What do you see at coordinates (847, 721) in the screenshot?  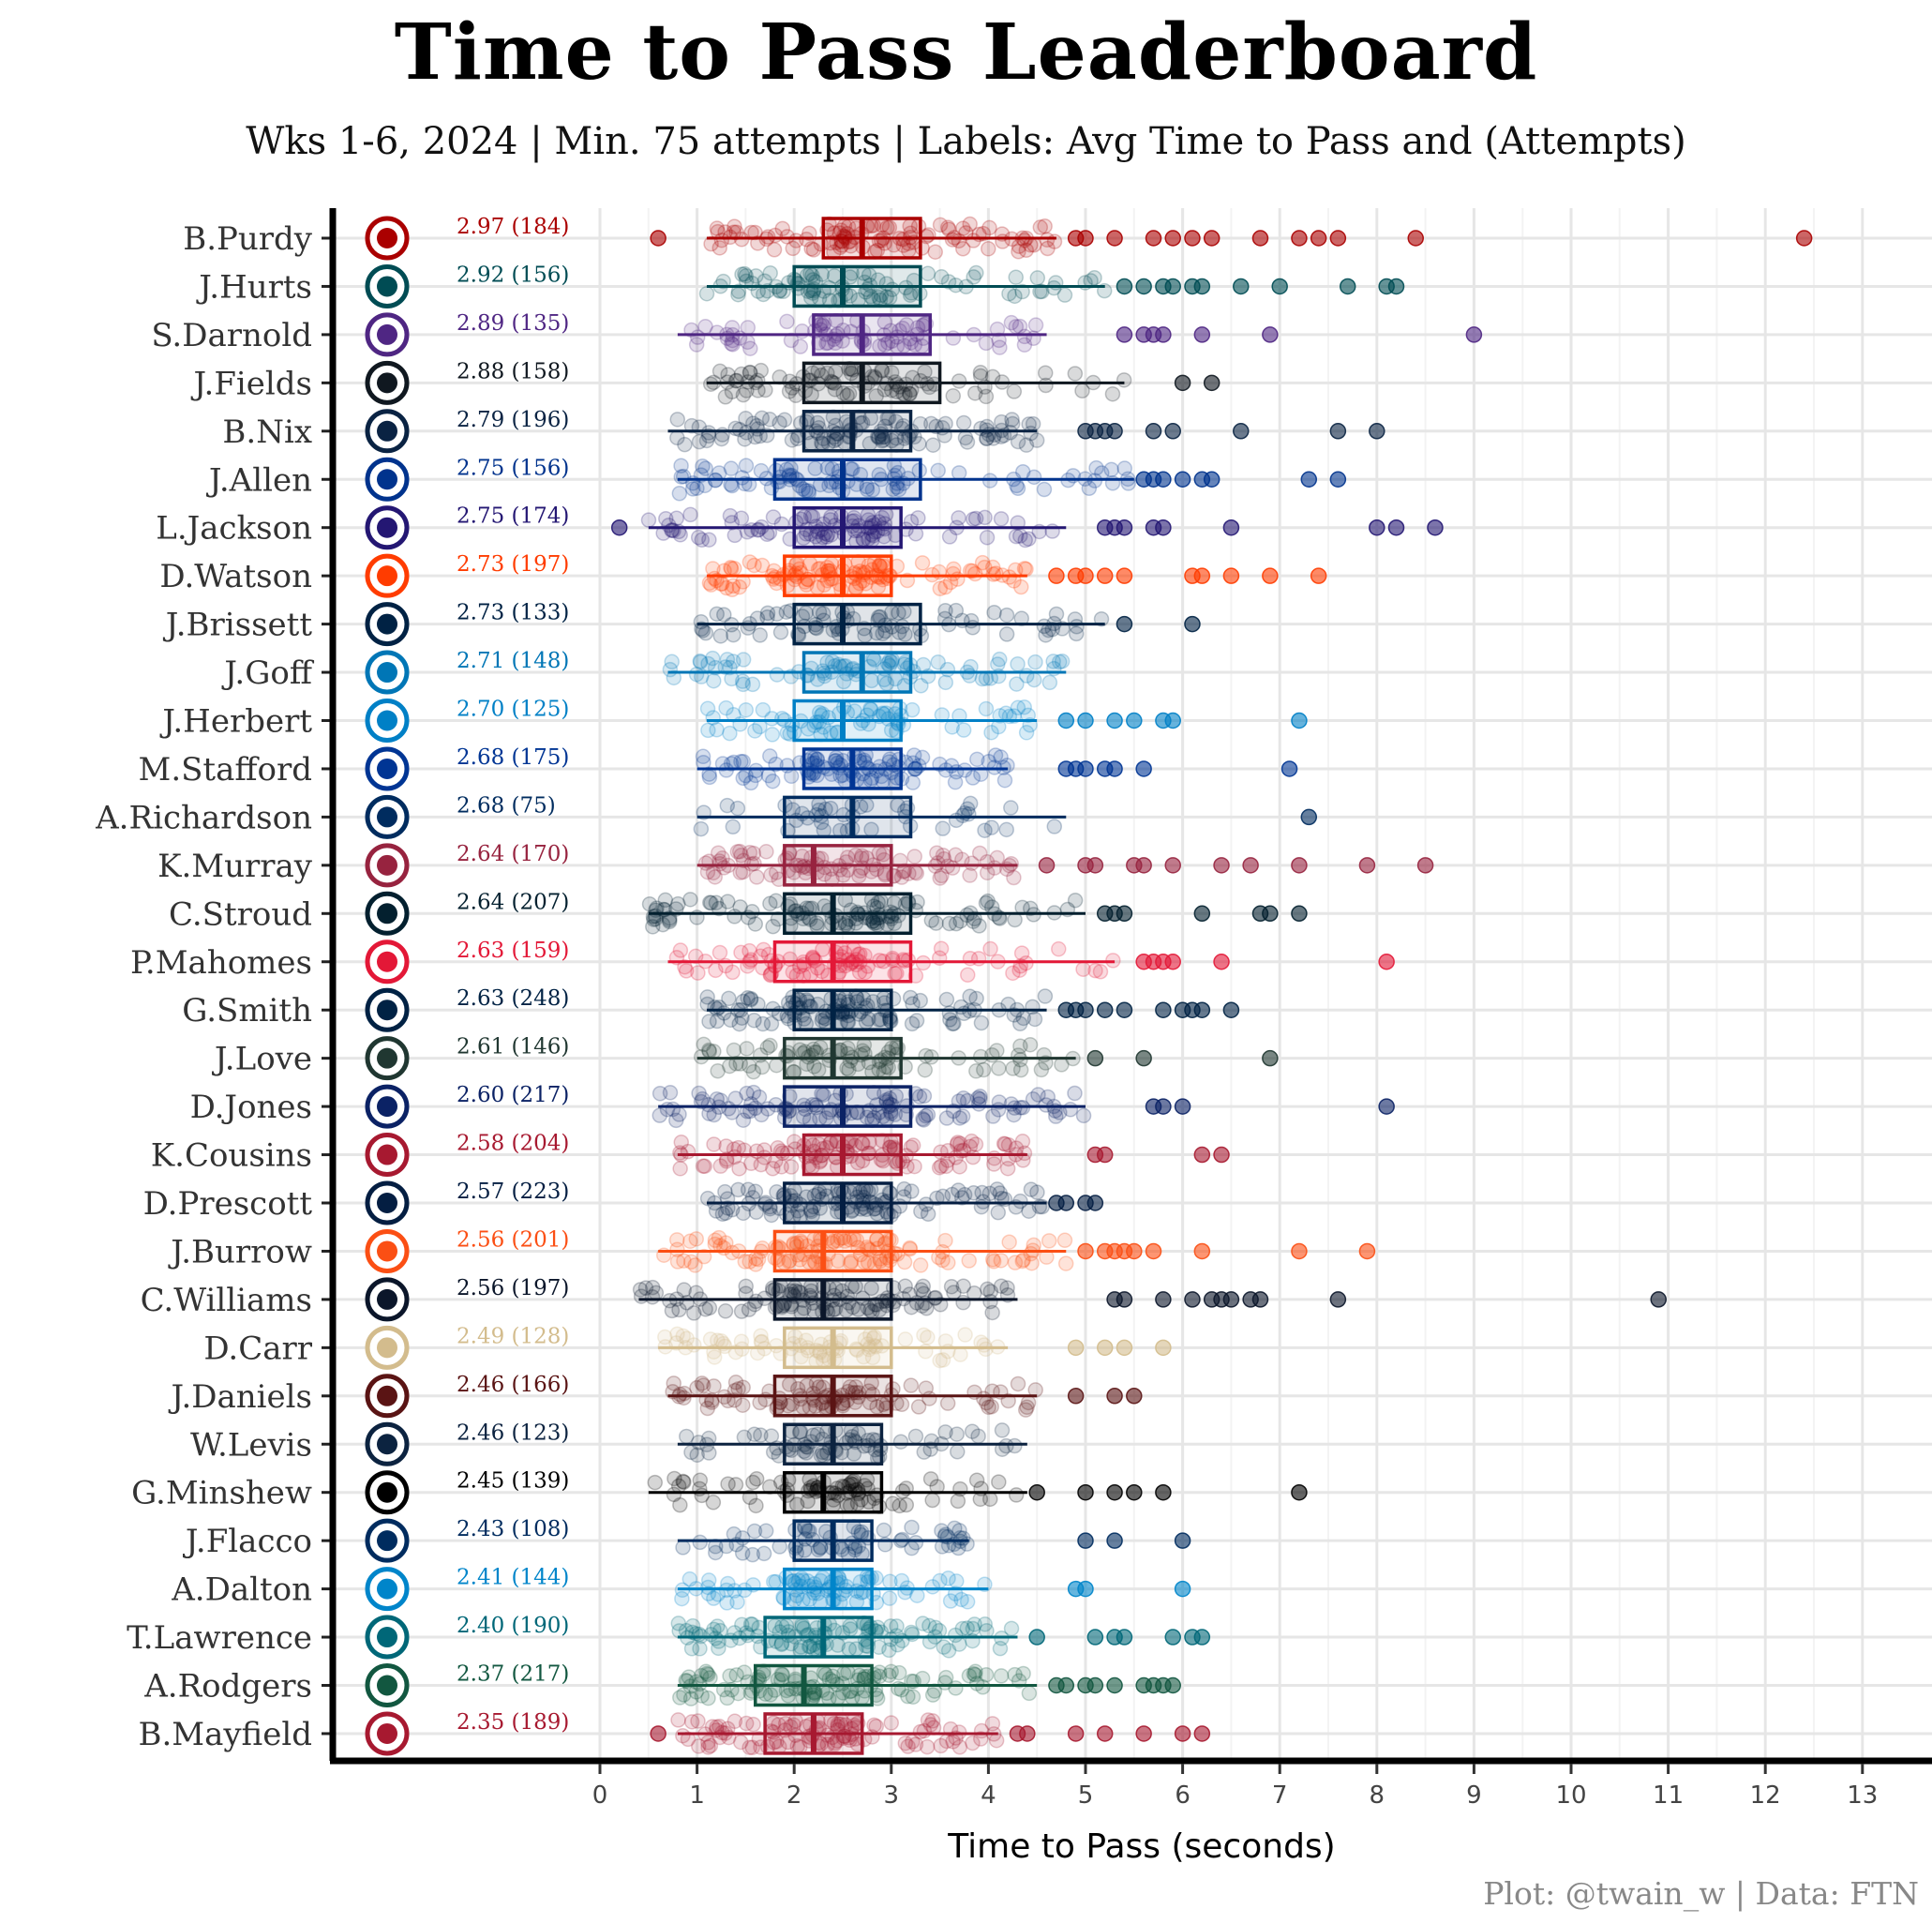 I see `box` at bounding box center [847, 721].